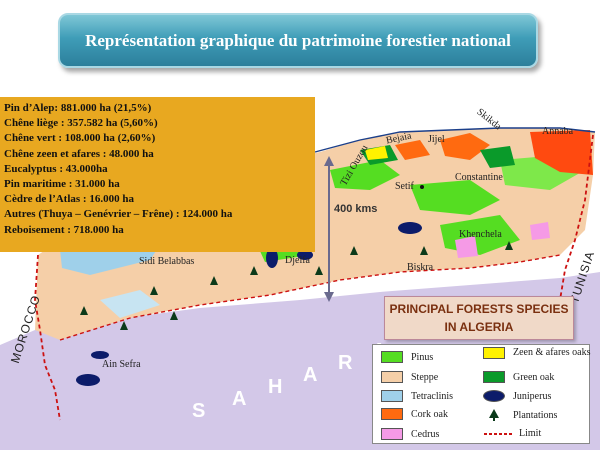 The image size is (600, 450). Describe the element at coordinates (552, 352) in the screenshot. I see `legend-label: Zeen & afares oaks` at that location.